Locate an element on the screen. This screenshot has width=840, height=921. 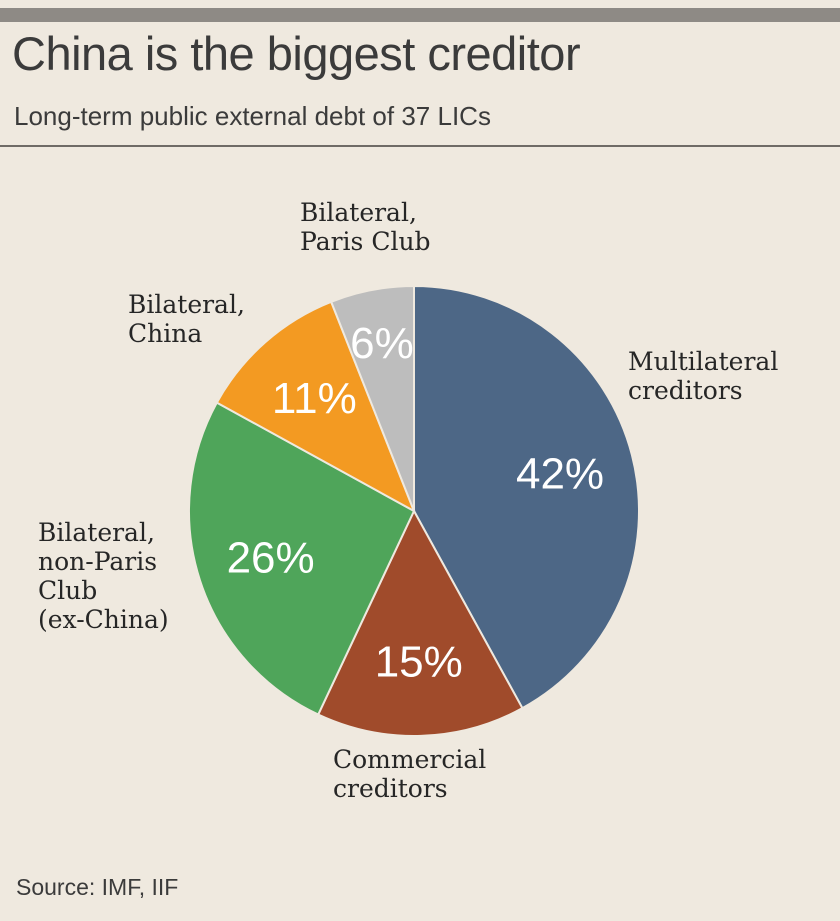
pie-slice-bilateral-paris-club is located at coordinates (372, 398).